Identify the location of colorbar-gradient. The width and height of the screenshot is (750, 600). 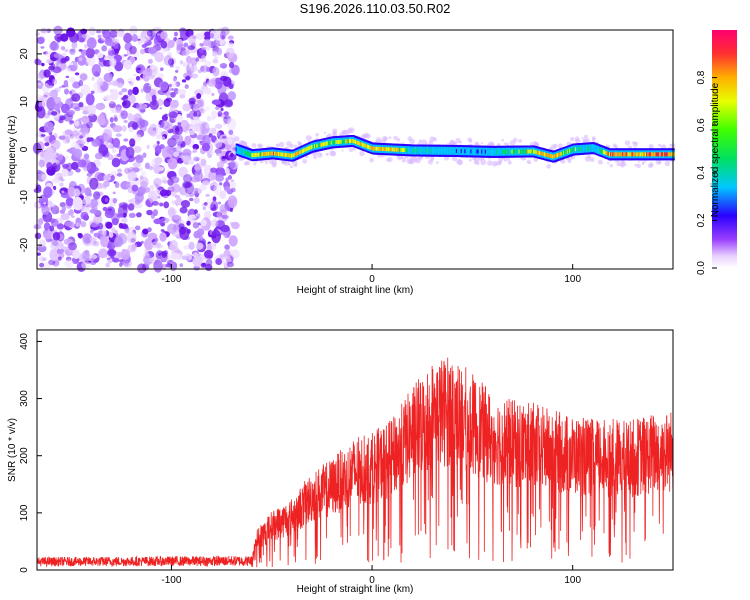
(724, 149).